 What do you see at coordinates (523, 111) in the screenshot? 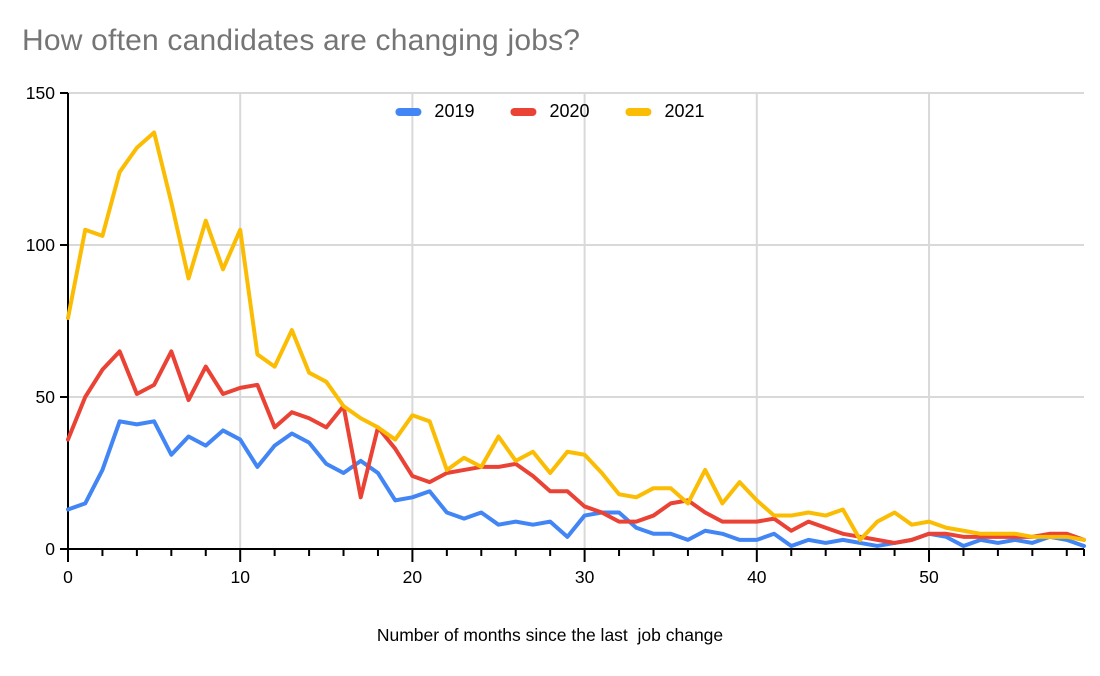
I see `legend-swatch-2020` at bounding box center [523, 111].